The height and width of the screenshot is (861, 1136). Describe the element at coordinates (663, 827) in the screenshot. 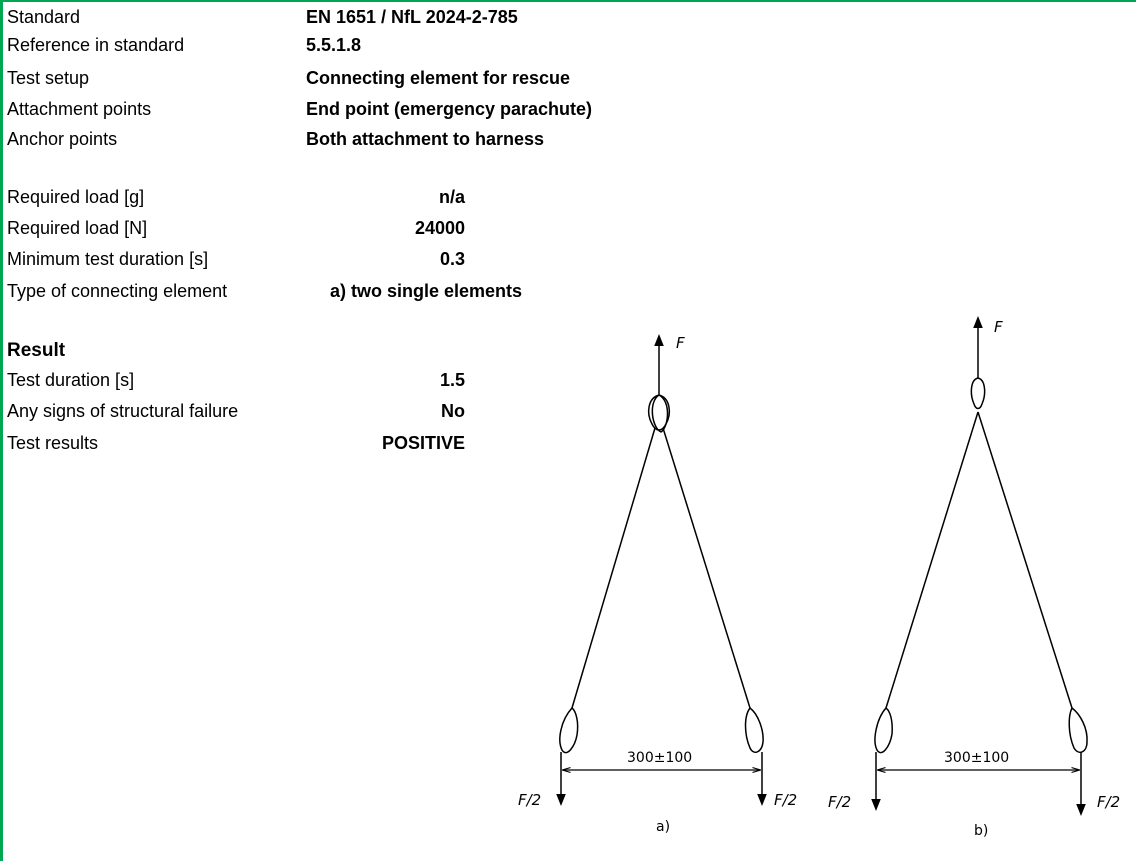

I see `caption-a: a)` at that location.